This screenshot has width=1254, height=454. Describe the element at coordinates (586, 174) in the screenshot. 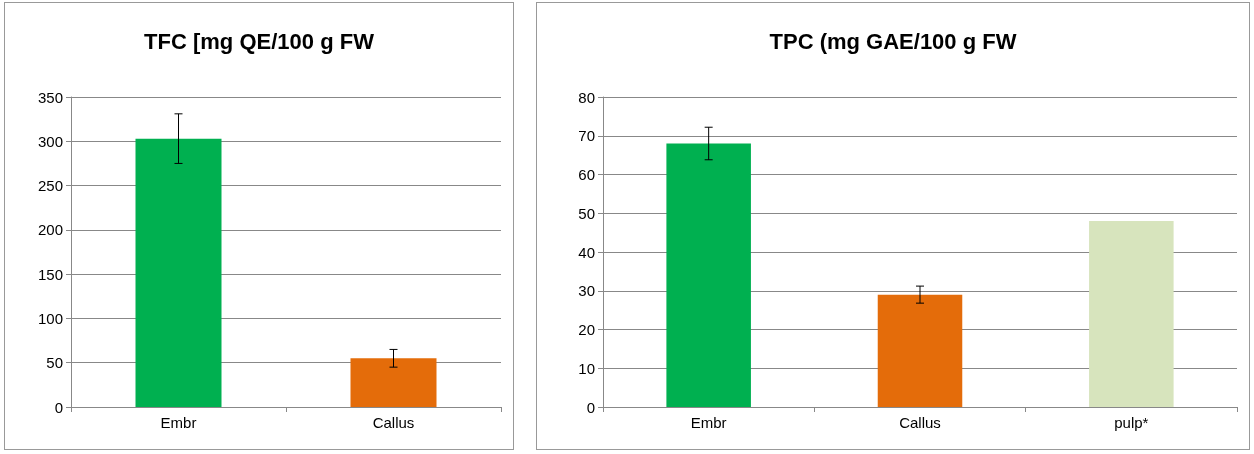

I see `y-tick-label: 60` at that location.